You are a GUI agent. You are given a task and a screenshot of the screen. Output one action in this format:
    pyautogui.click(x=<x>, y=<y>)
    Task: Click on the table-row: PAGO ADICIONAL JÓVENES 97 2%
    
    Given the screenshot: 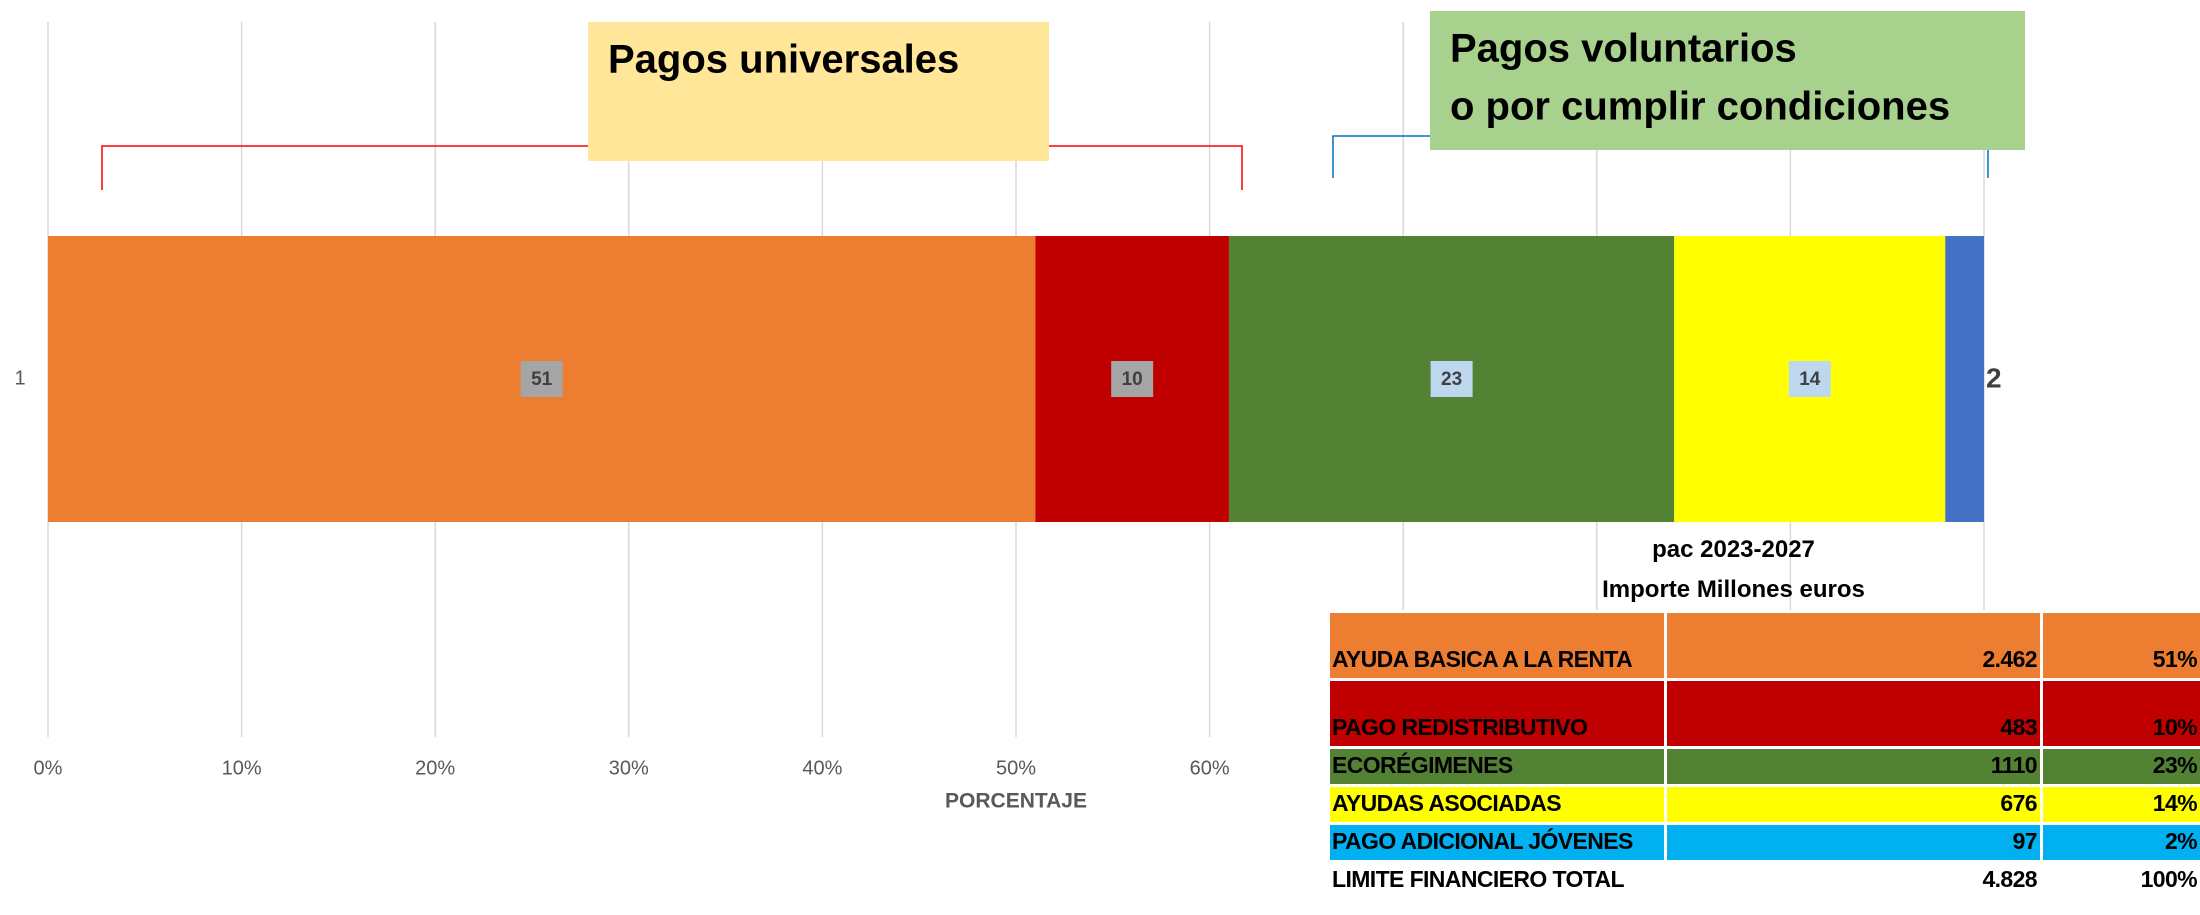 What is the action you would take?
    pyautogui.click(x=1763, y=842)
    